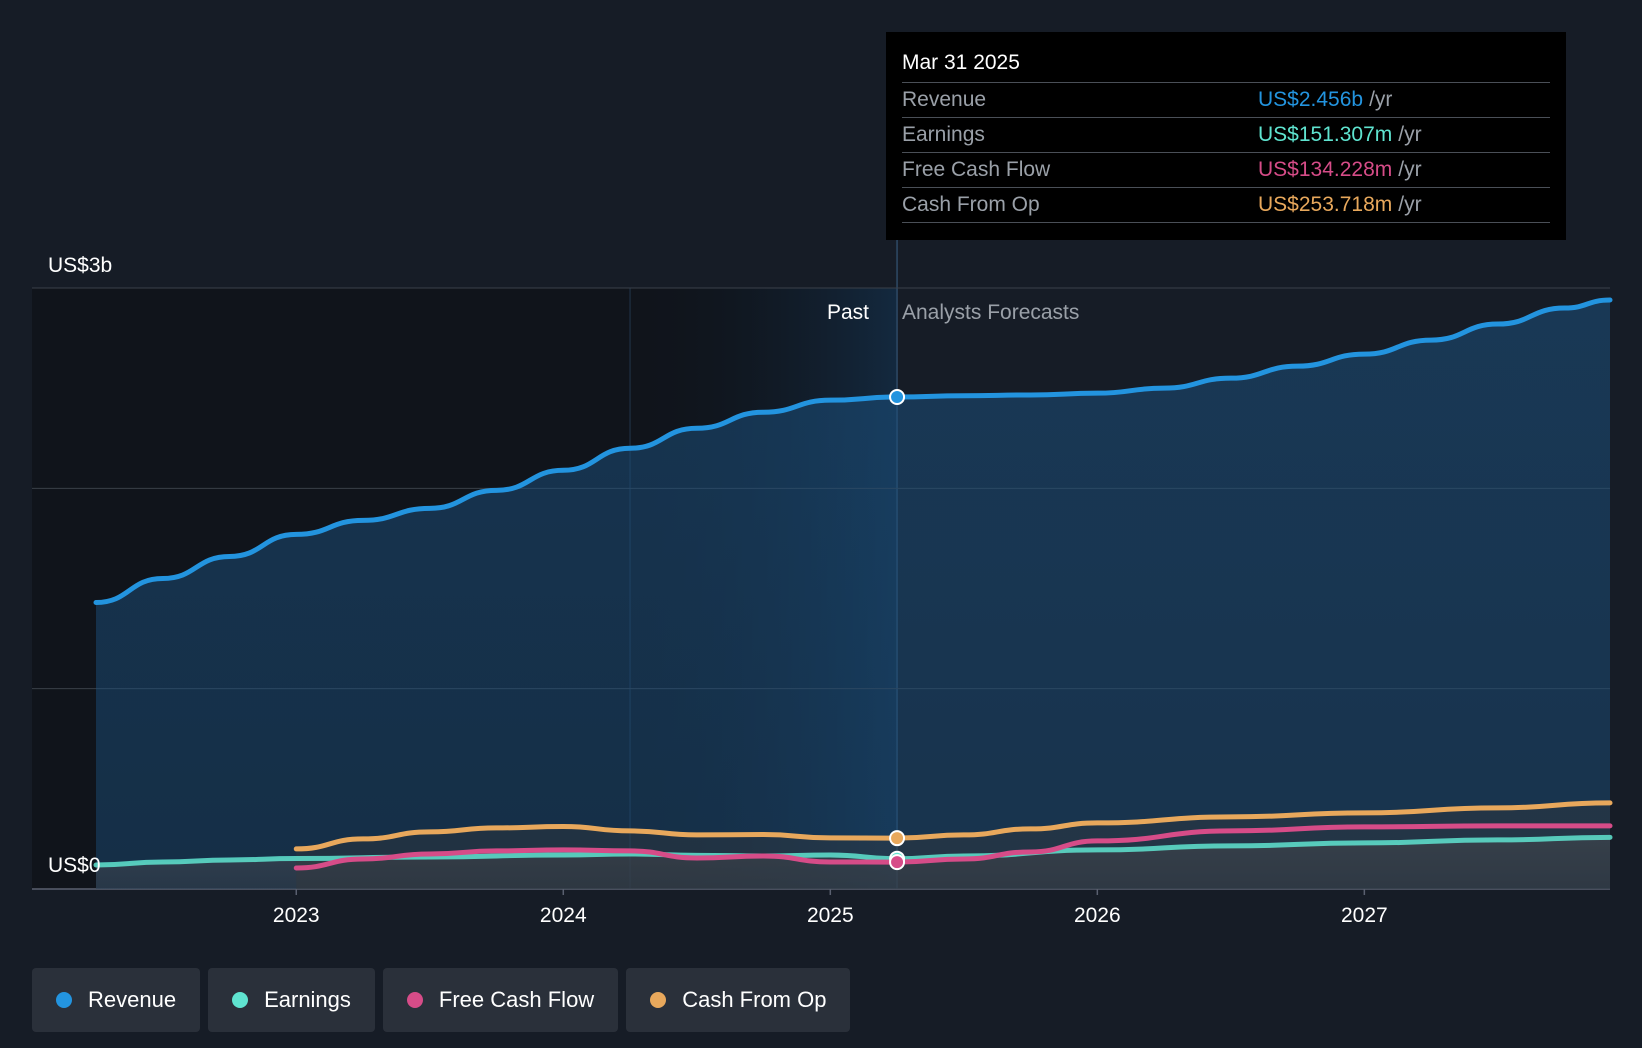  Describe the element at coordinates (1325, 169) in the screenshot. I see `tooltip-row-value: US$134.228m` at that location.